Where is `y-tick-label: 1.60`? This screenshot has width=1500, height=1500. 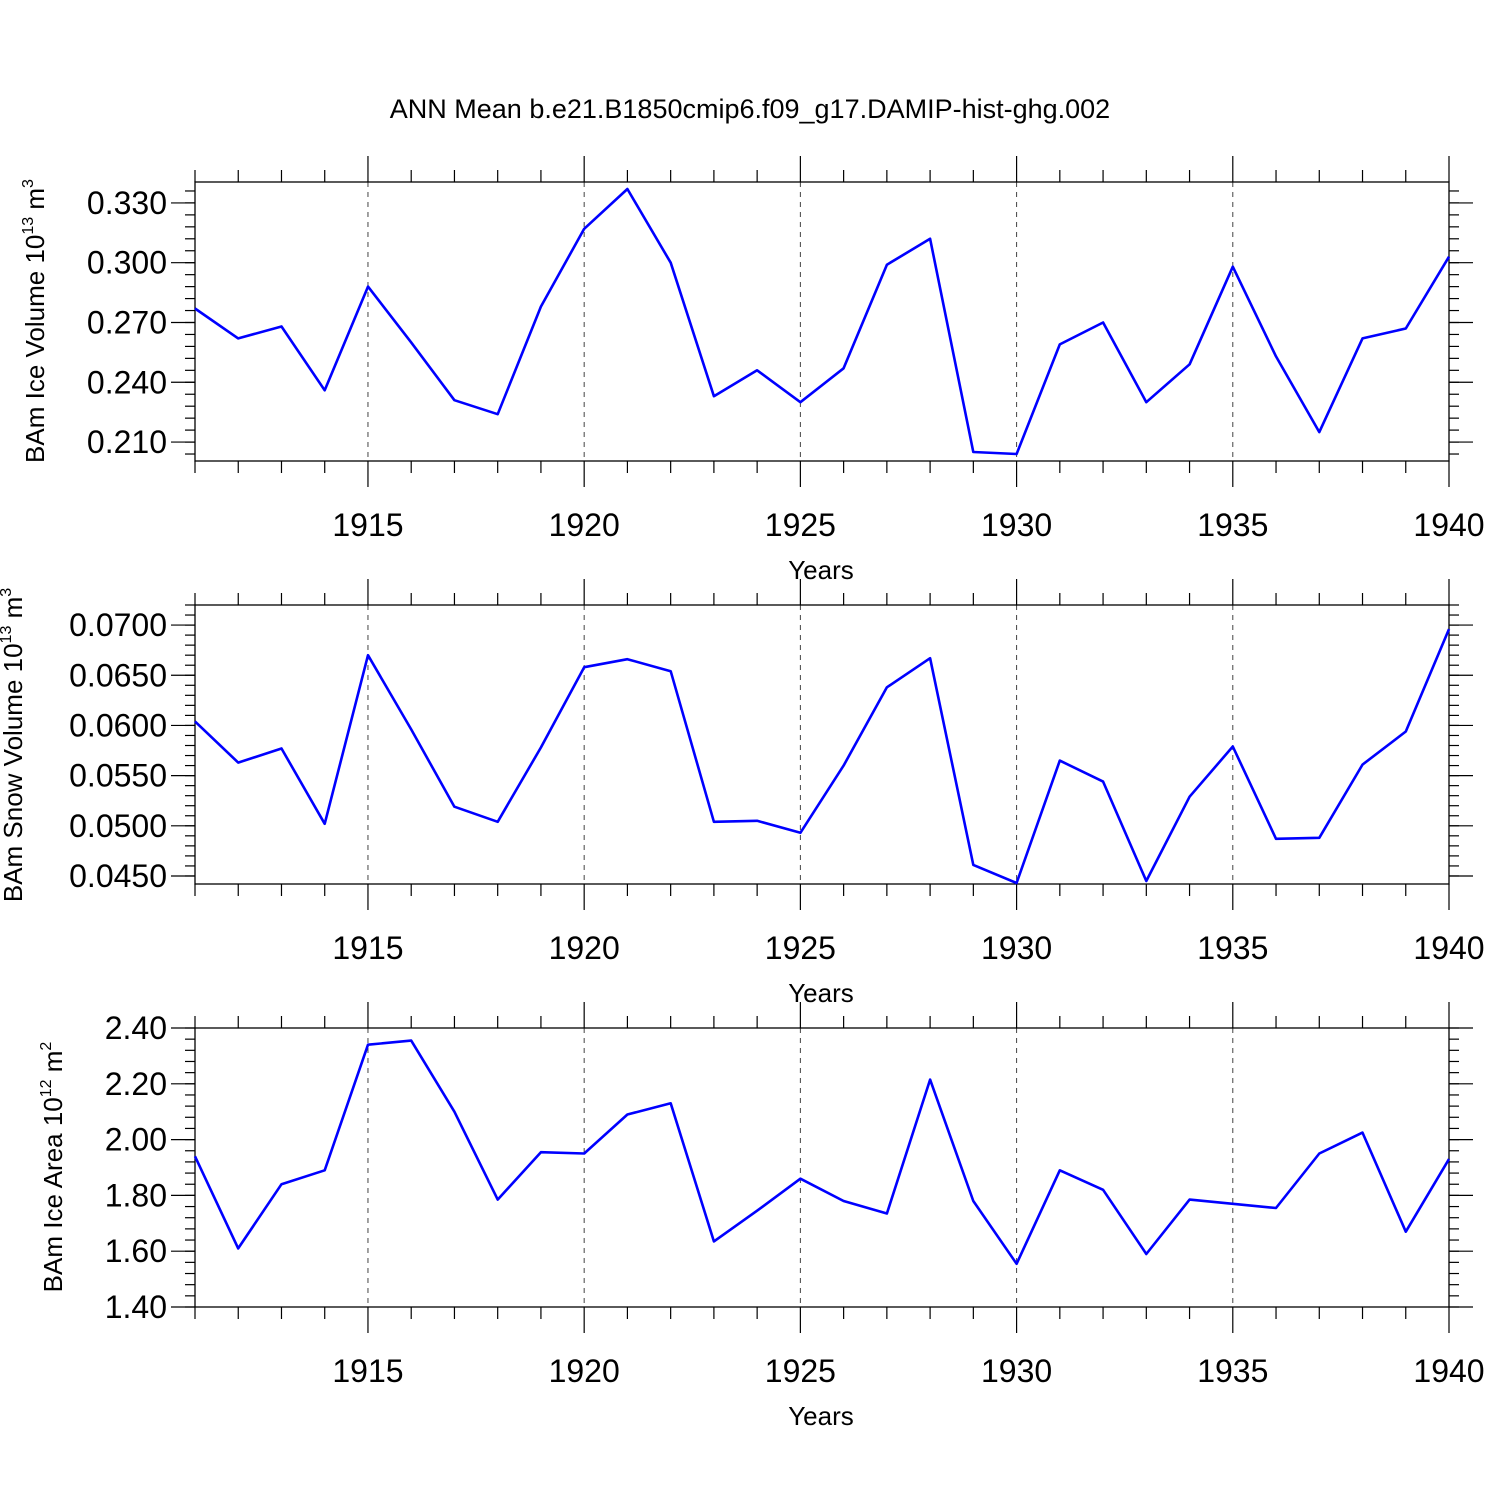
y-tick-label: 1.60 is located at coordinates (136, 1251).